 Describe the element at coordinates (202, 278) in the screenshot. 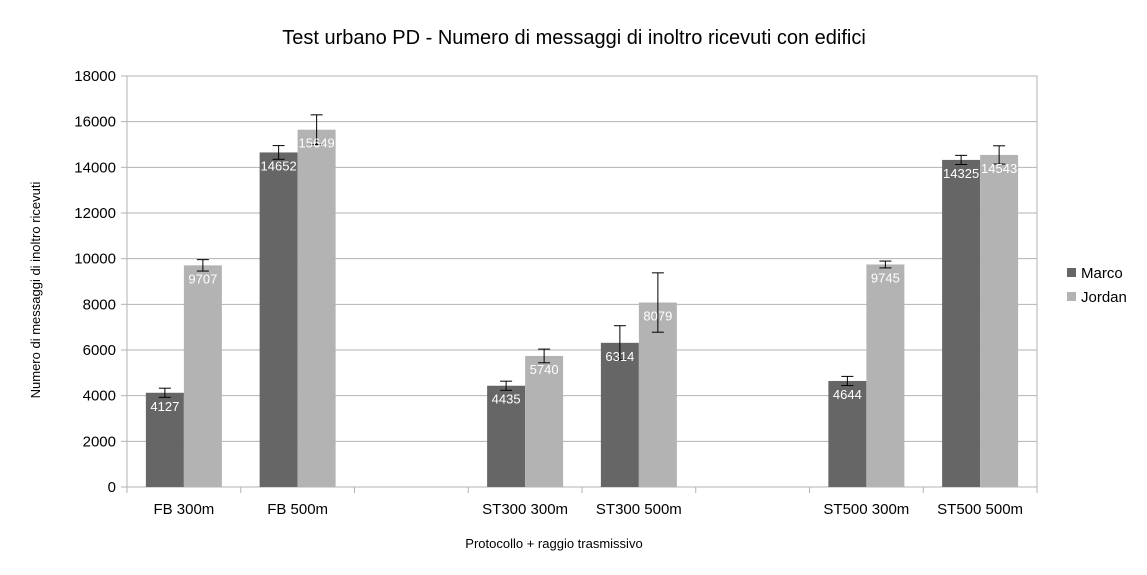

I see `data-label: 9707` at that location.